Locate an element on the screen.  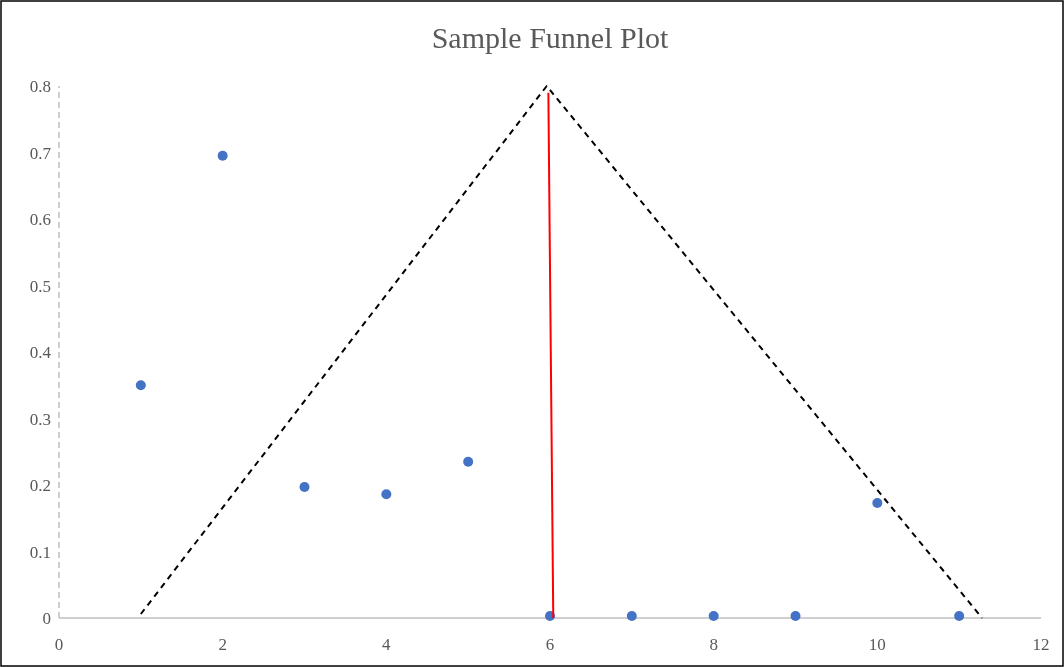
x-tick-label: 2 is located at coordinates (222, 644).